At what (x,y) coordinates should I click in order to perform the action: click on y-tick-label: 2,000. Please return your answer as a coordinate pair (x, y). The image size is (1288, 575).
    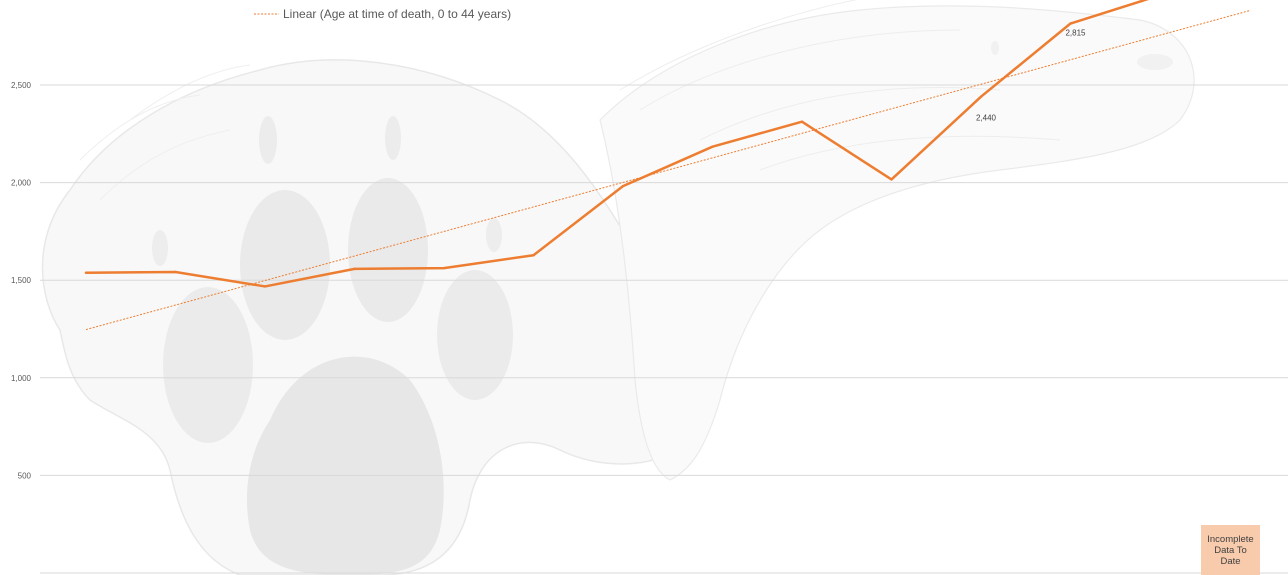
    Looking at the image, I should click on (21, 183).